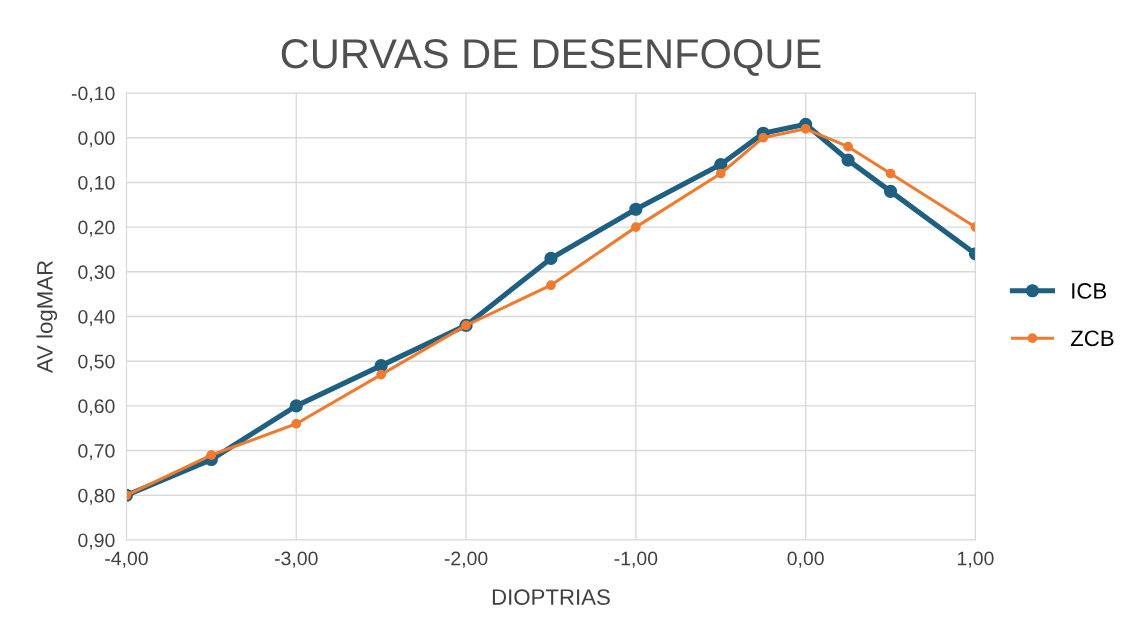 Image resolution: width=1129 pixels, height=633 pixels. Describe the element at coordinates (96, 362) in the screenshot. I see `y-tick-label: 0,50` at that location.